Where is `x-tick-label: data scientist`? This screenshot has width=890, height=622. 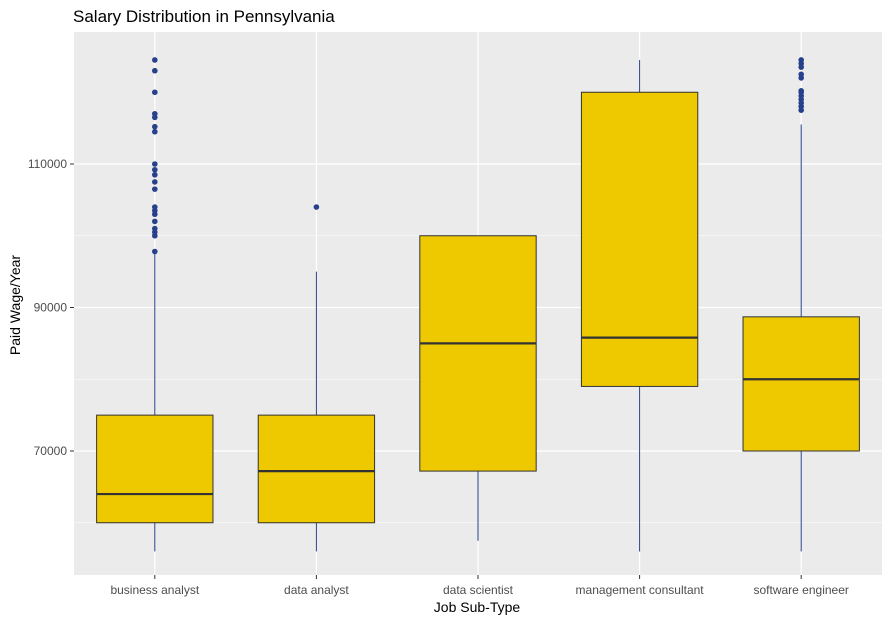 x-tick-label: data scientist is located at coordinates (478, 590).